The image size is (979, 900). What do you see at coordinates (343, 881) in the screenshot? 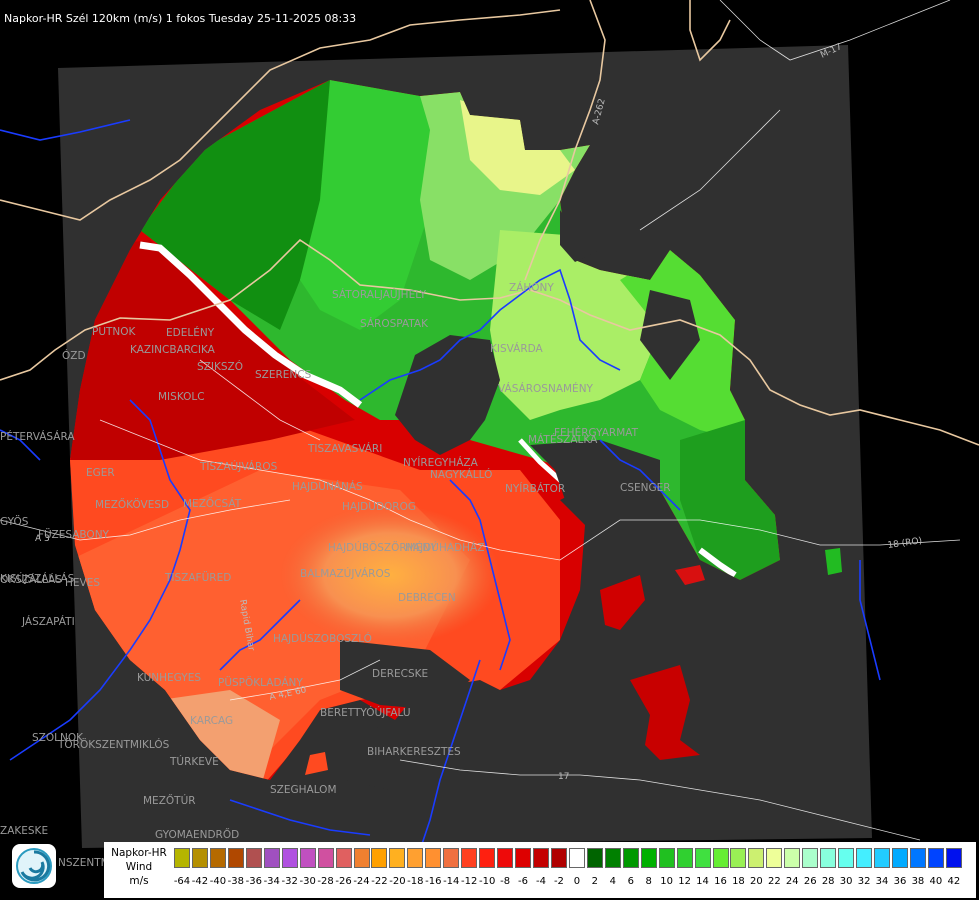
I see `legend-label: -26` at bounding box center [343, 881].